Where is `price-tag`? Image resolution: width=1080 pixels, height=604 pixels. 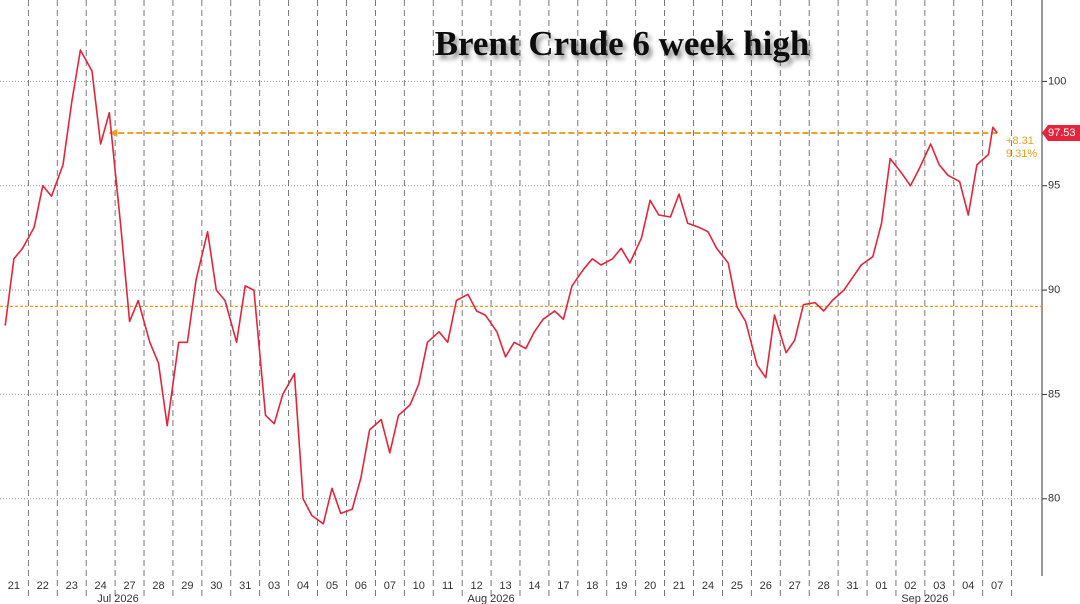
price-tag is located at coordinates (1061, 132).